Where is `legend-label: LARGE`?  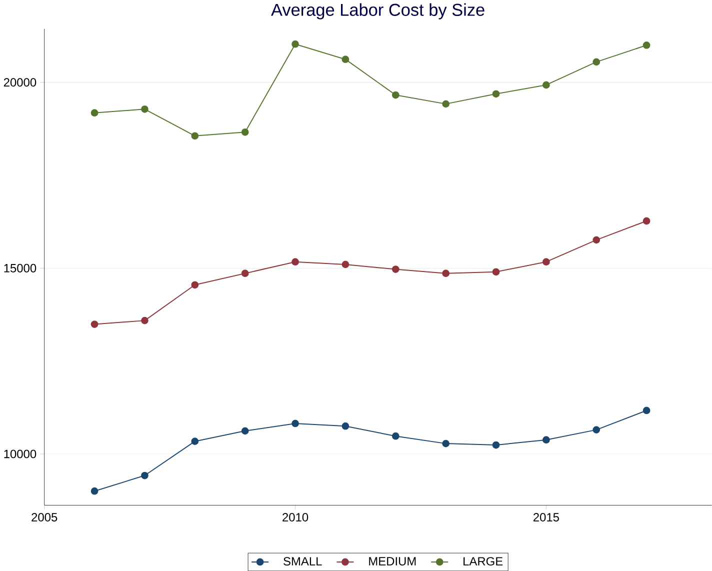 legend-label: LARGE is located at coordinates (483, 561).